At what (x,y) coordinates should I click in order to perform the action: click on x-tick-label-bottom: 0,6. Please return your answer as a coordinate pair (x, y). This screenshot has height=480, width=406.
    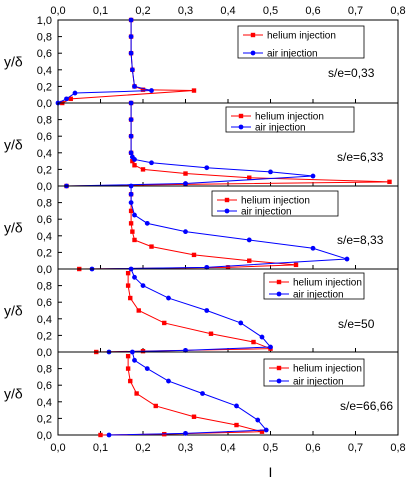
    Looking at the image, I should click on (312, 448).